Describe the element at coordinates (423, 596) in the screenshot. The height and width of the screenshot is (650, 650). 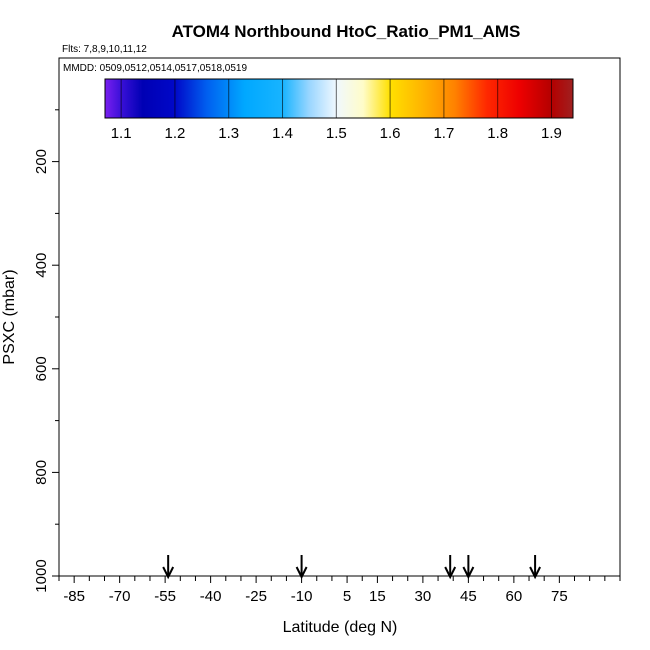
I see `x-tick-label: 30` at that location.